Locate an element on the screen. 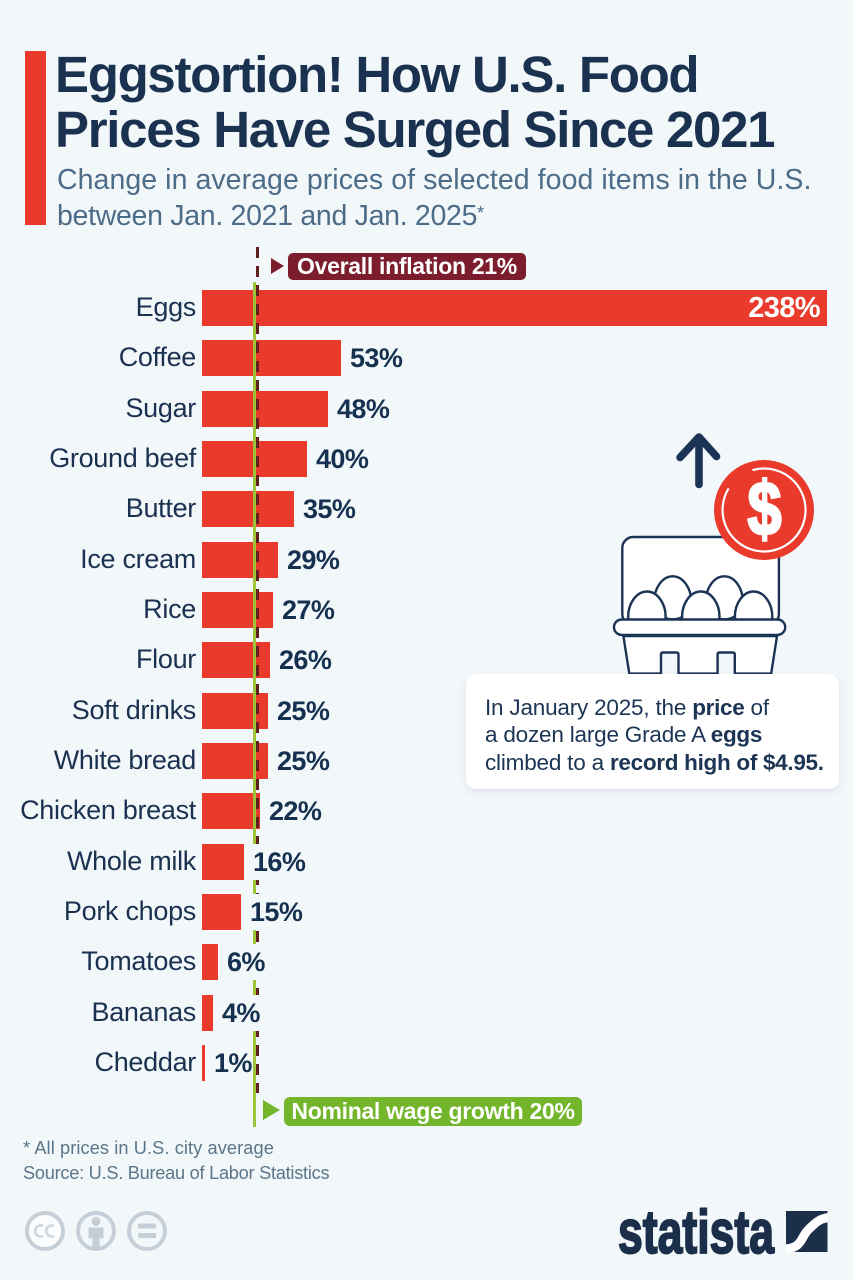 This screenshot has width=853, height=1280. svg-text: statista is located at coordinates (696, 1232).